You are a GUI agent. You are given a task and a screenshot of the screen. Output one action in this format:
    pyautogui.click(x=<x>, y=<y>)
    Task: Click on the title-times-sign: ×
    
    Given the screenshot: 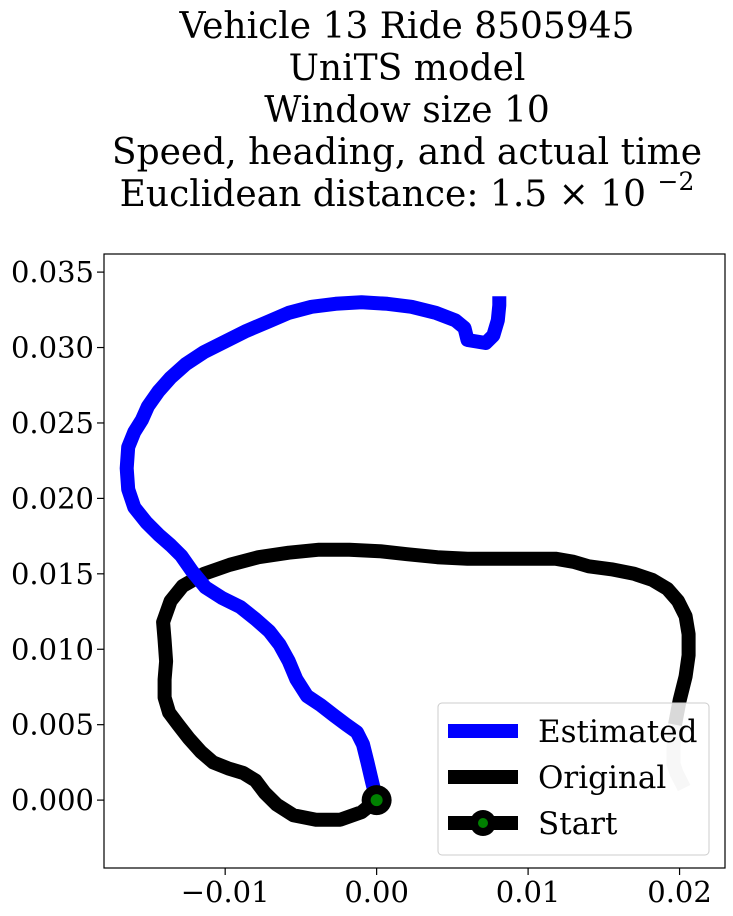 What is the action you would take?
    pyautogui.click(x=574, y=194)
    